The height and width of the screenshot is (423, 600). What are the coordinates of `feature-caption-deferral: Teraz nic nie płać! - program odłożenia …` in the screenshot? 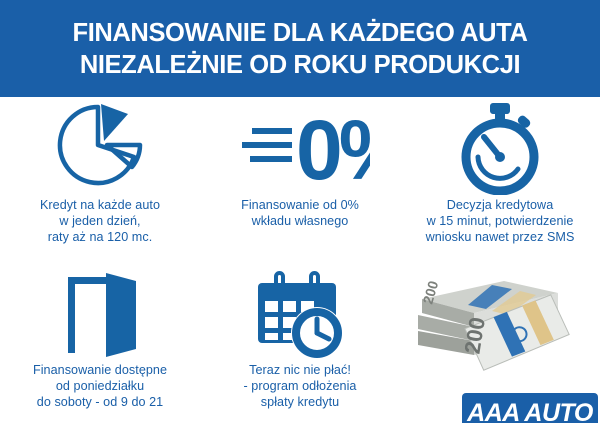 It's located at (300, 386).